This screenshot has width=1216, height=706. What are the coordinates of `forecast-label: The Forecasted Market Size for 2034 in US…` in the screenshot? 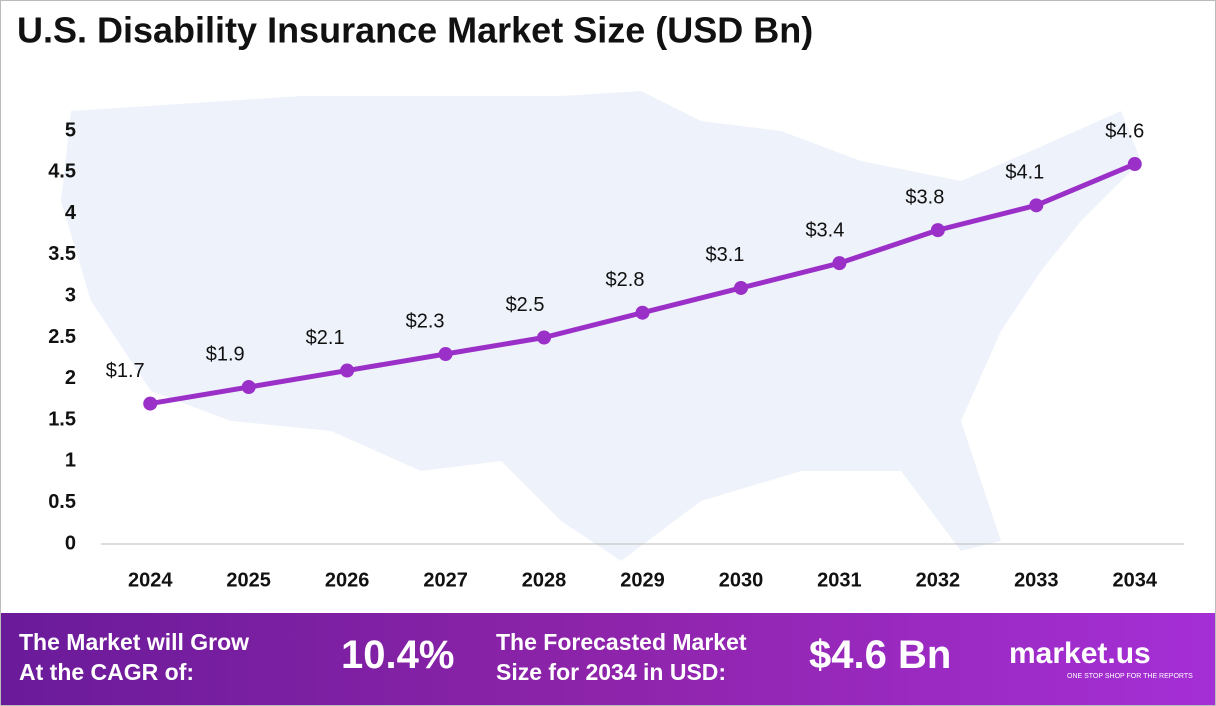 It's located at (621, 657).